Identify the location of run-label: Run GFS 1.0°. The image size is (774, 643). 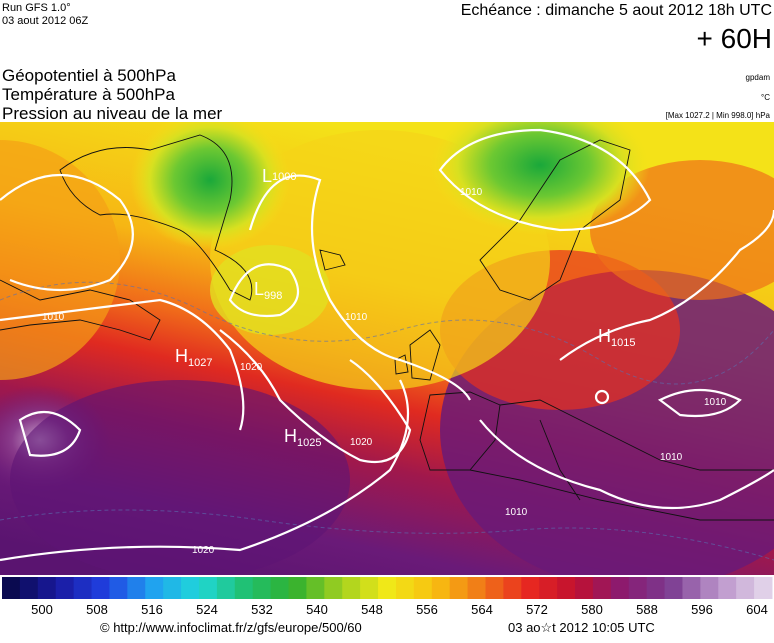
(36, 8).